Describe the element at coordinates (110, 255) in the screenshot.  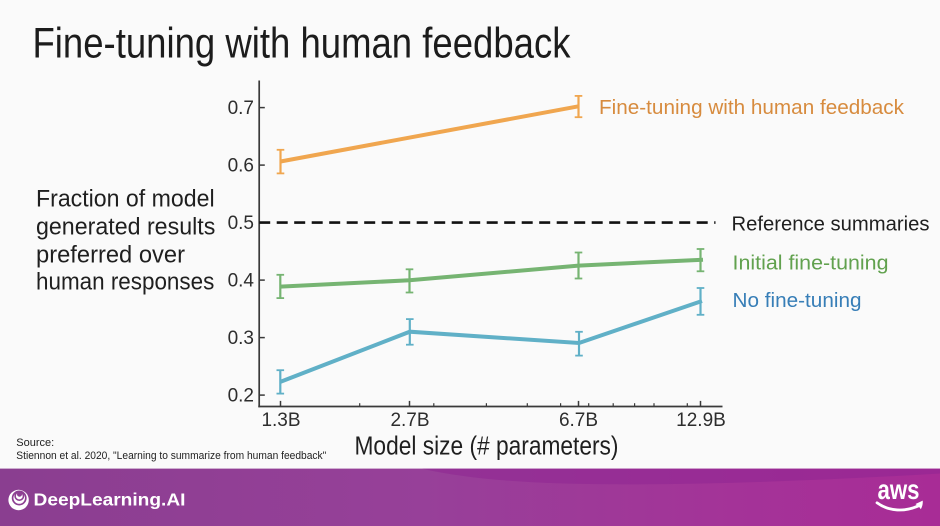
I see `svg-text: preferred over` at that location.